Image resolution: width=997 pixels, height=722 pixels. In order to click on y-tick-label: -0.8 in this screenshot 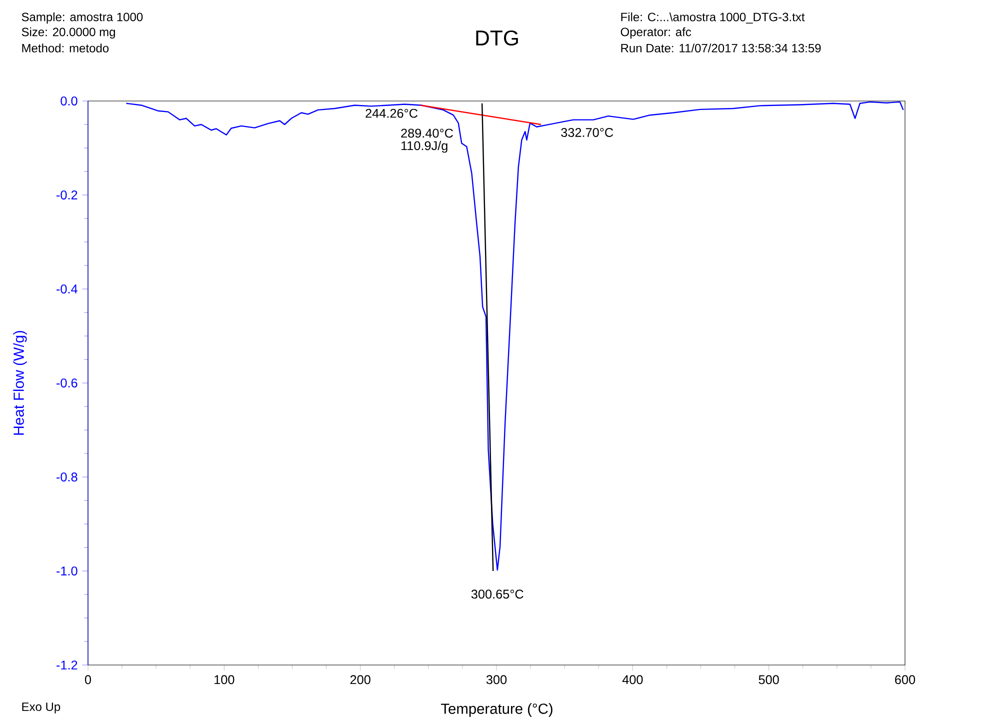, I will do `click(67, 477)`.